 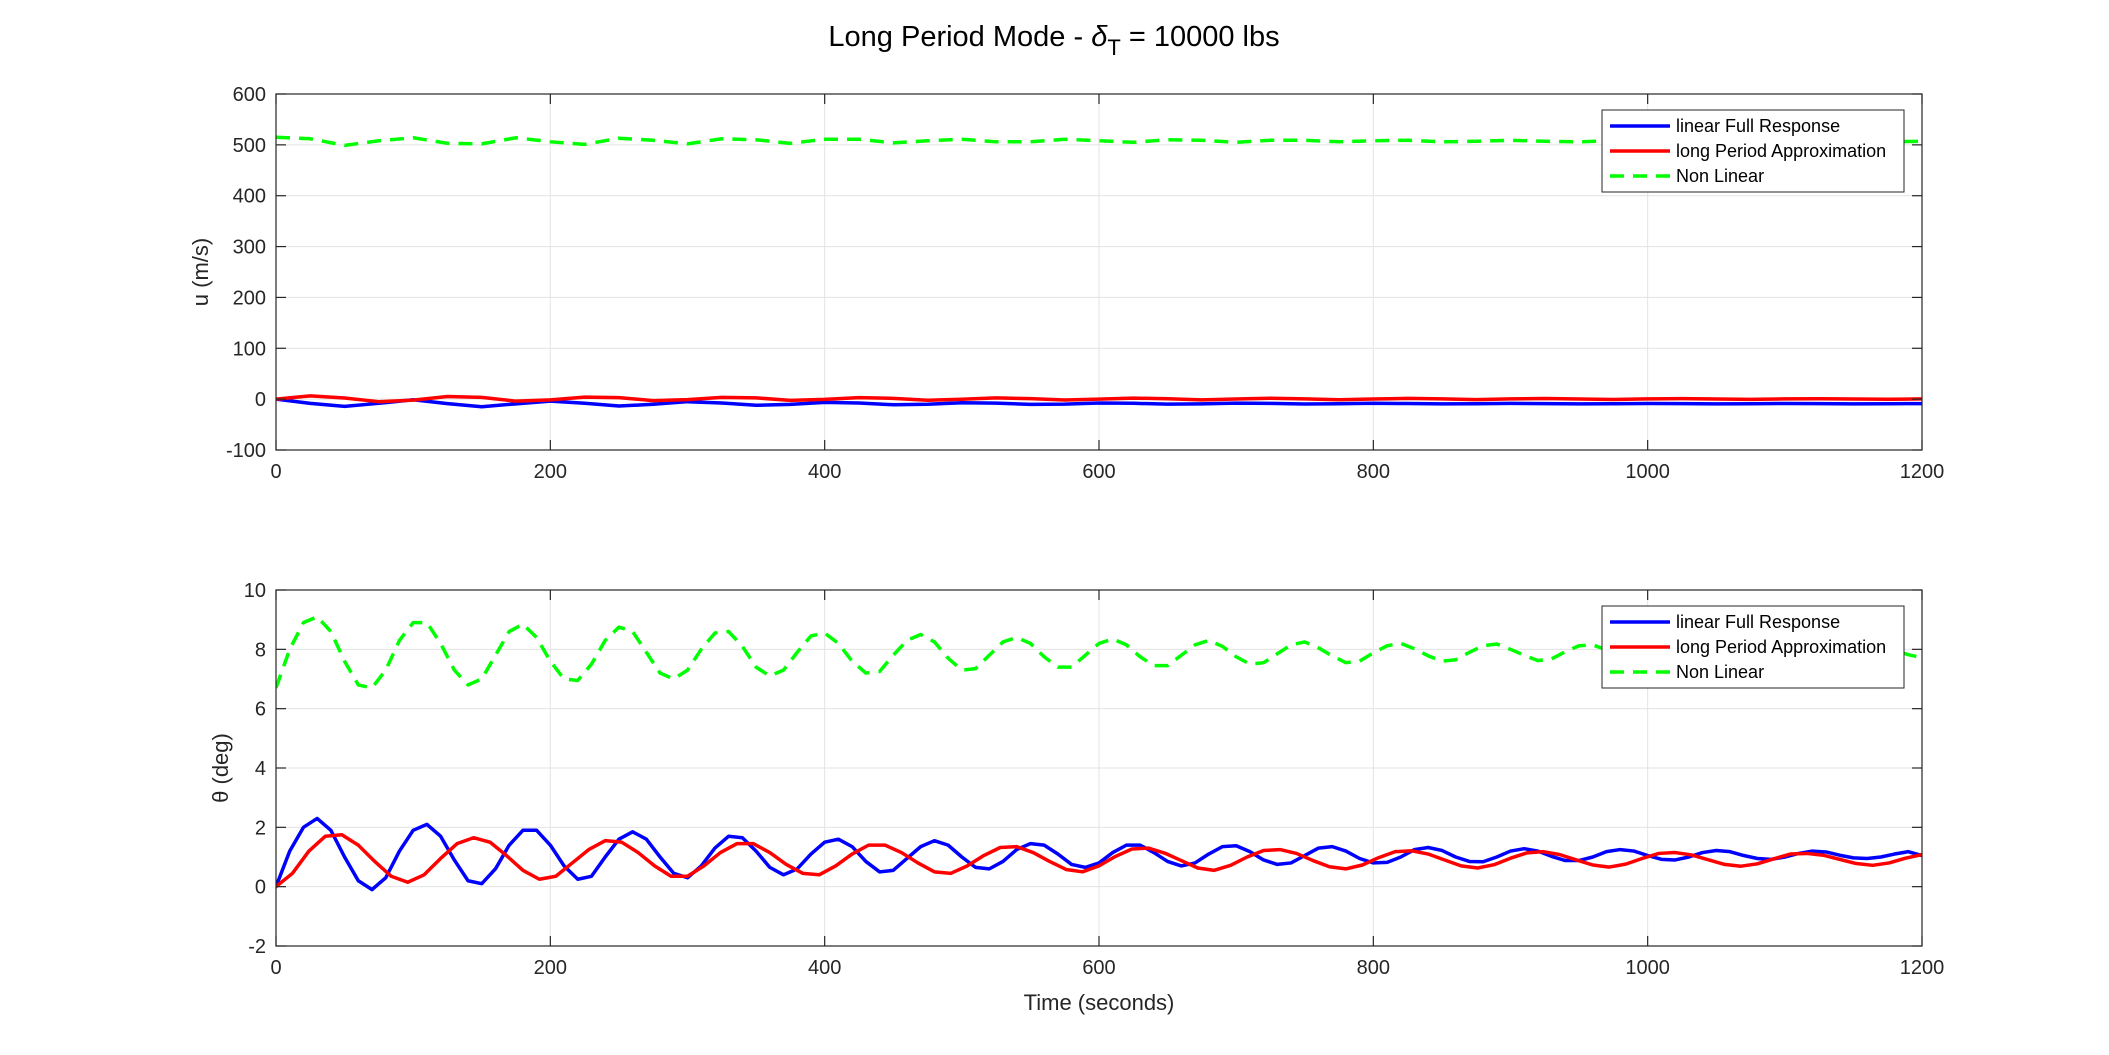 I want to click on y-axis-label: θ (deg), so click(x=220, y=768).